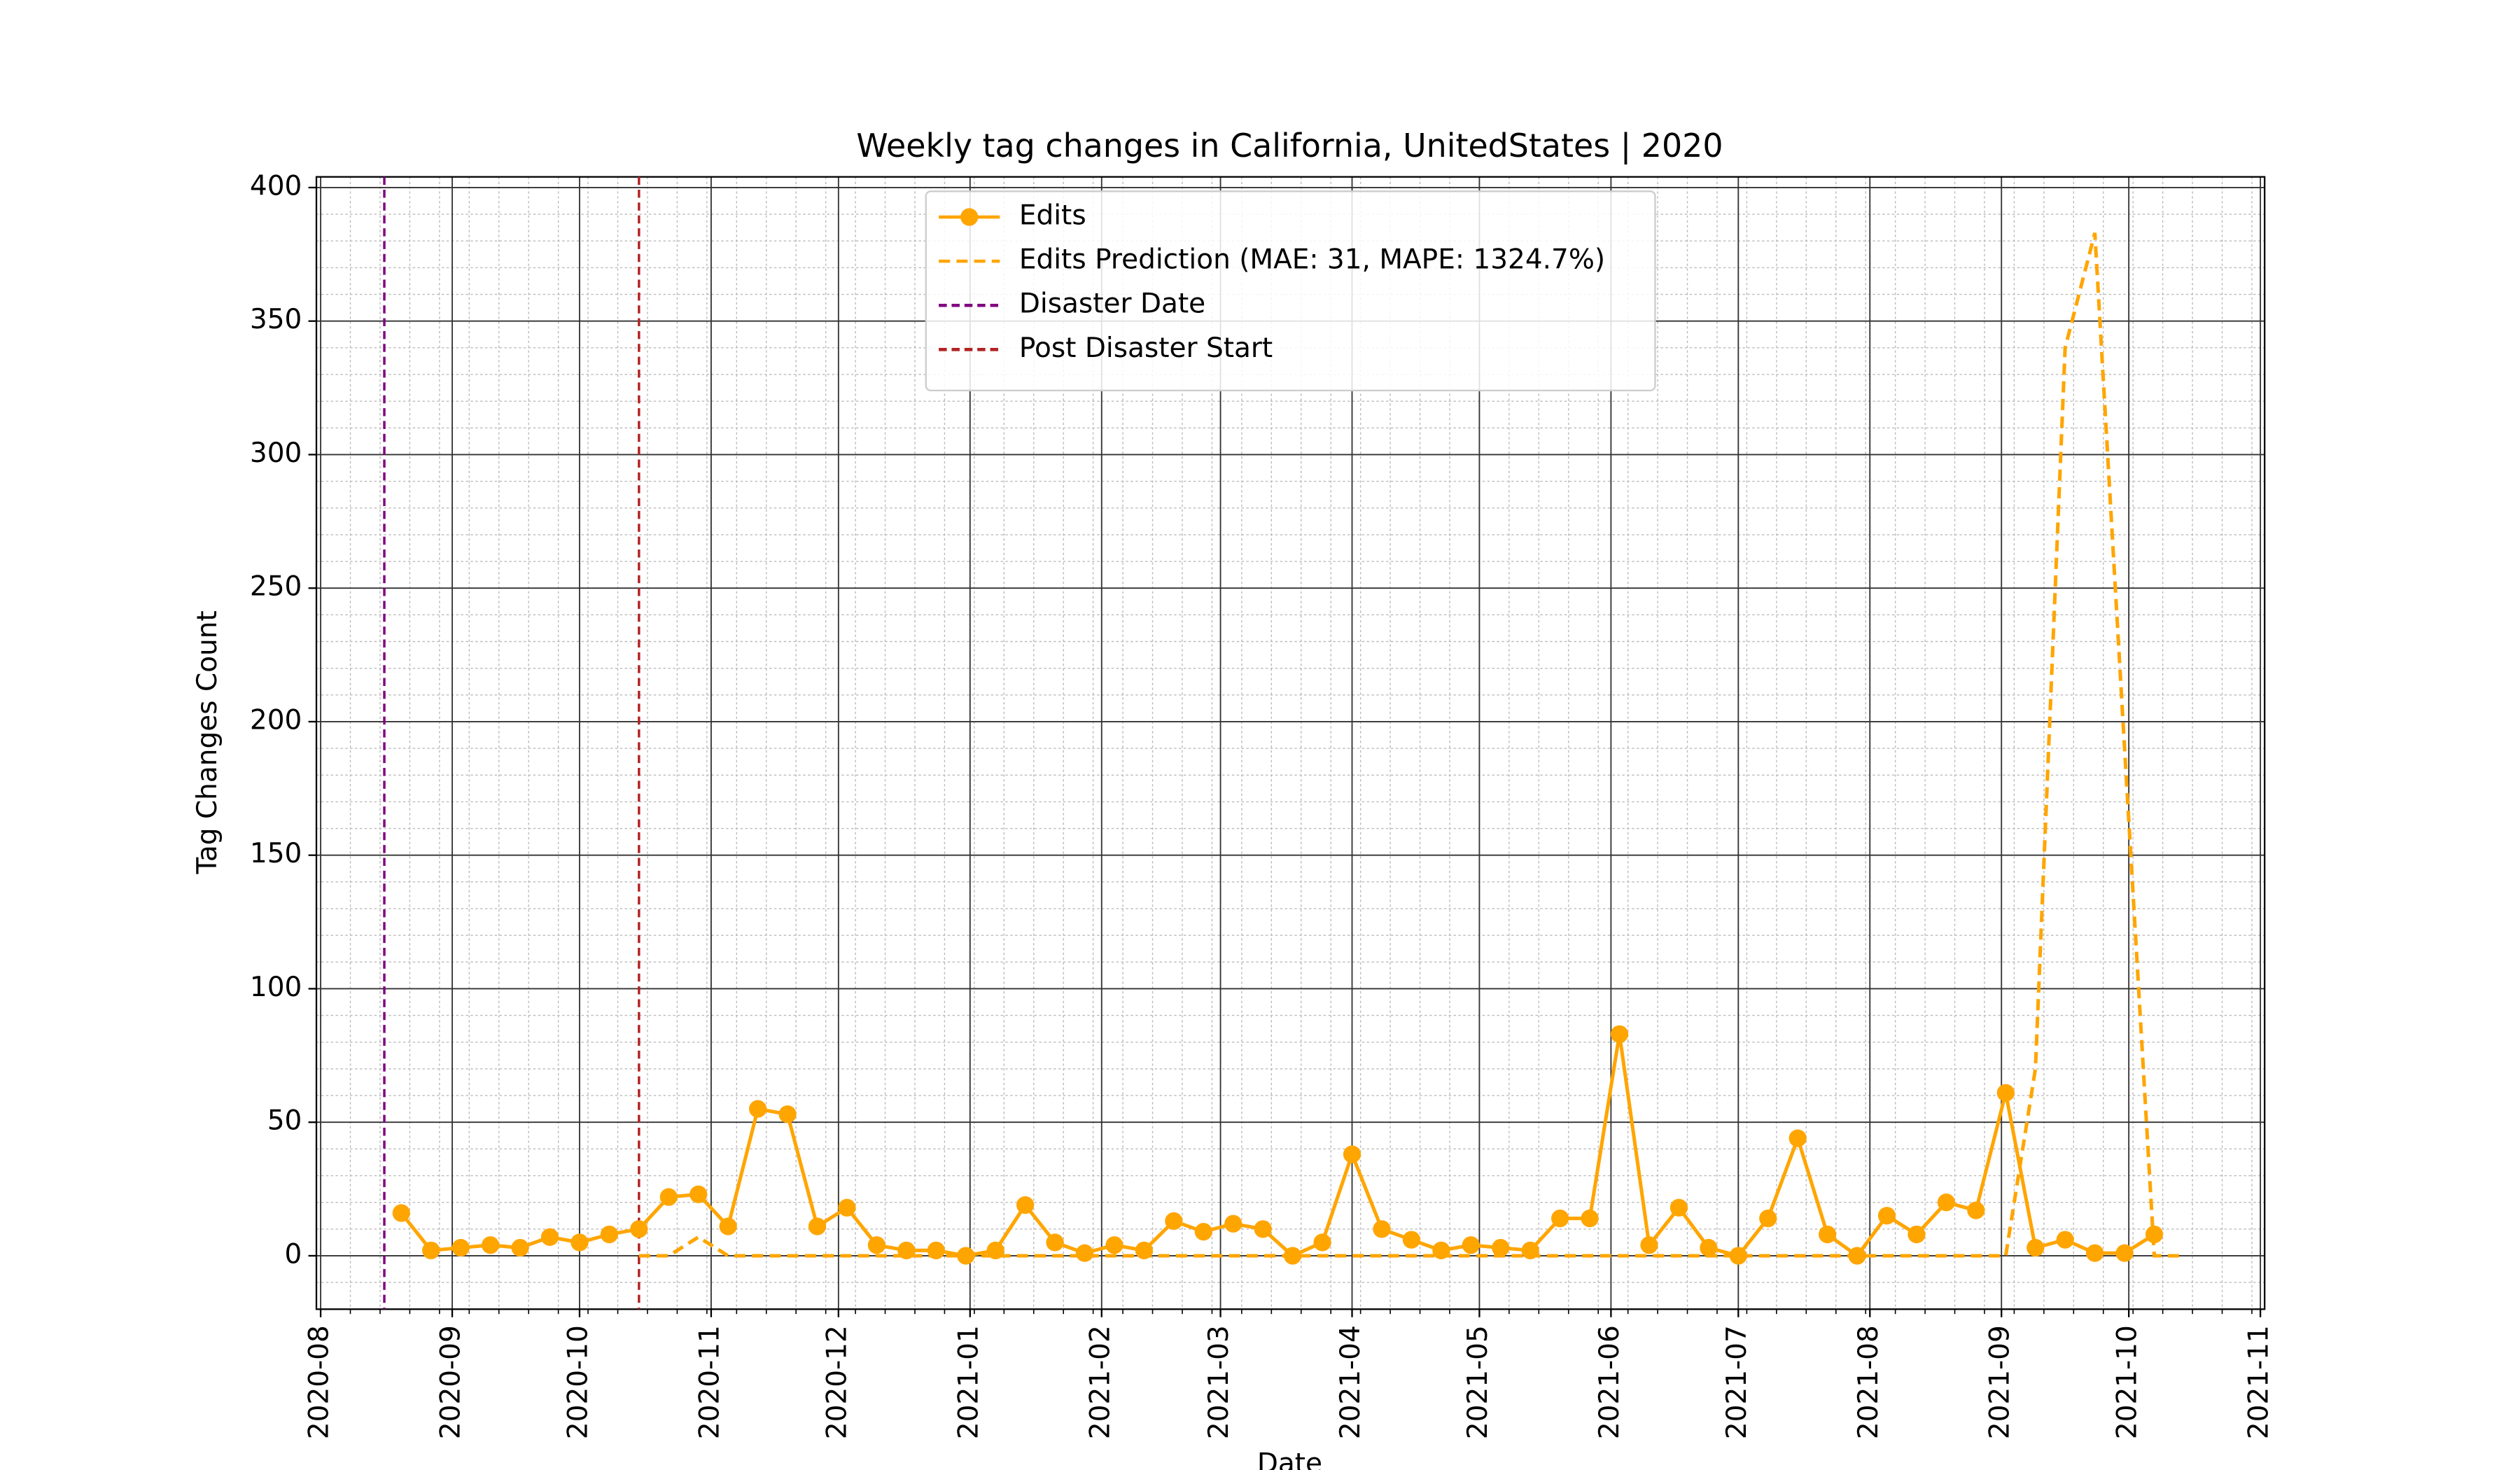 The width and height of the screenshot is (2520, 1470). Describe the element at coordinates (276, 987) in the screenshot. I see `y-tick-label: 100` at that location.